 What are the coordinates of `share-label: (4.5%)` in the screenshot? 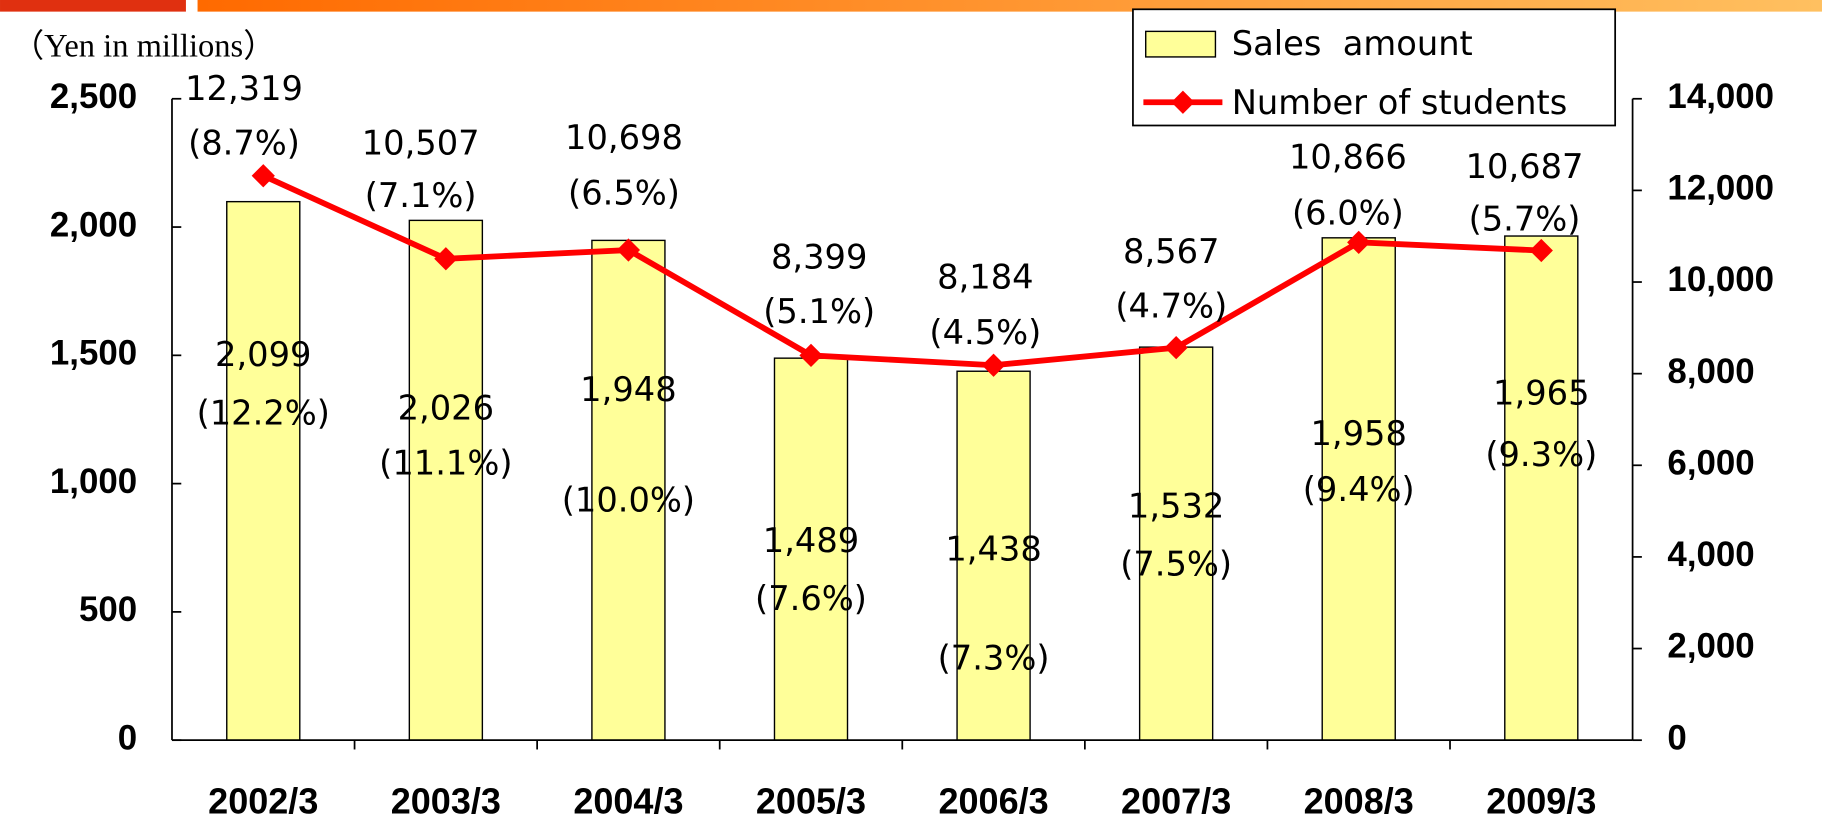 It's located at (985, 332).